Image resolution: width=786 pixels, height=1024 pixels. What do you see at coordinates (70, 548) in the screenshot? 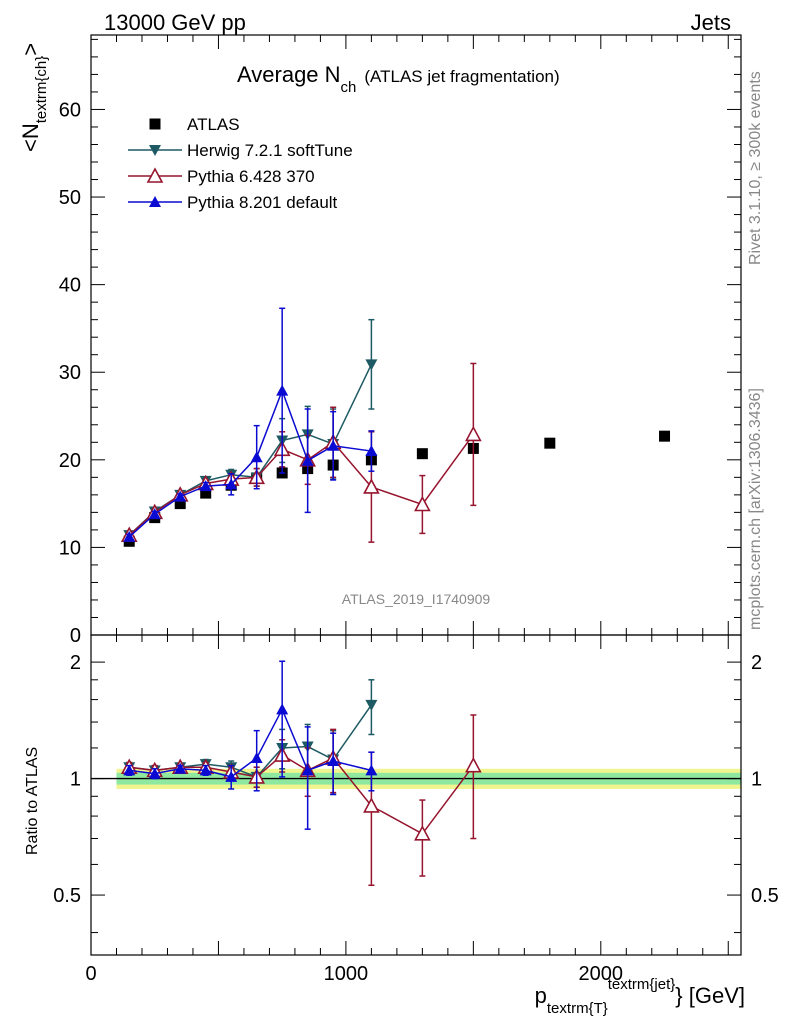
I see `y-tick-label: 10` at bounding box center [70, 548].